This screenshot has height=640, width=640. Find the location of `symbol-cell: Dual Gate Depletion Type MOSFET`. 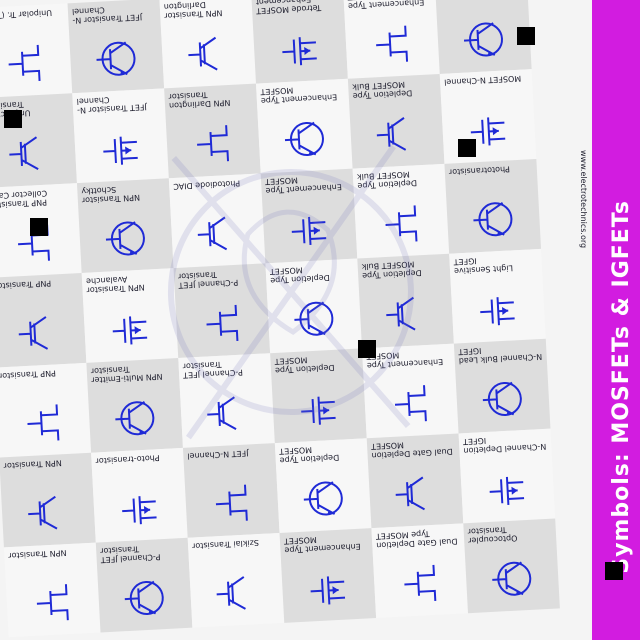

symbol-cell: Dual Gate Depletion Type MOSFET is located at coordinates (420, 571).